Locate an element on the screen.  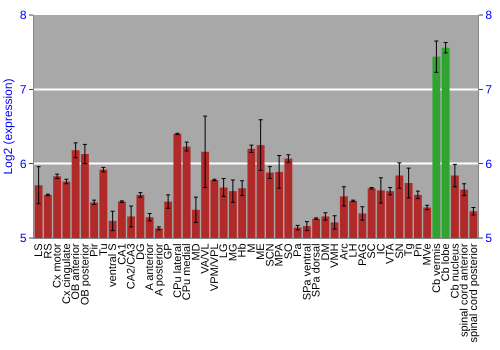
x-tick-label: RS is located at coordinates (48, 251).